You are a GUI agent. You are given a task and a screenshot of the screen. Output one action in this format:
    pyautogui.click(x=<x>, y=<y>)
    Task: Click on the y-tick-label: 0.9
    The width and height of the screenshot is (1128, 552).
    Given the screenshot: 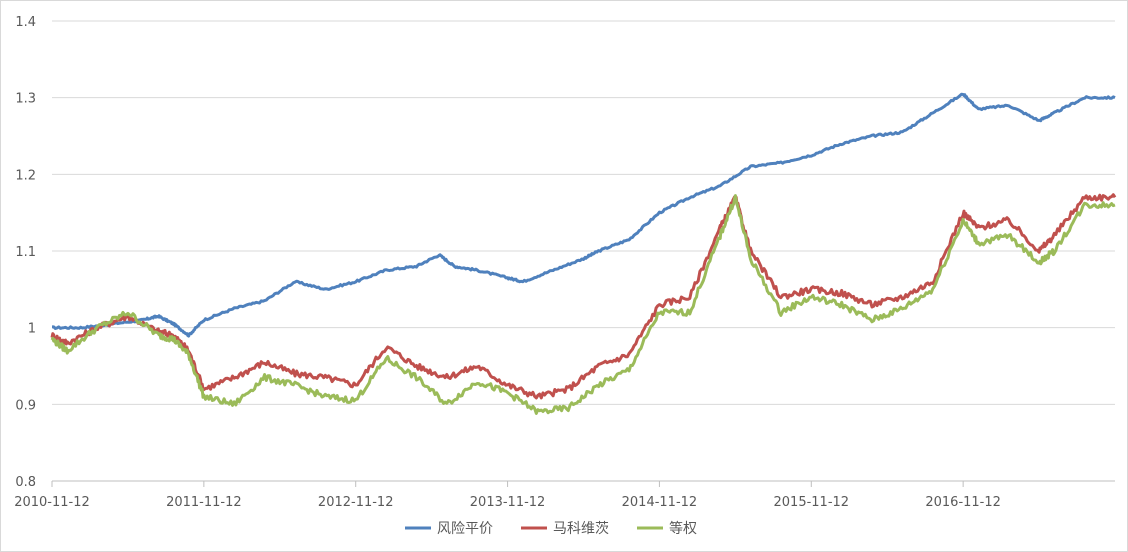 What is the action you would take?
    pyautogui.click(x=25, y=405)
    